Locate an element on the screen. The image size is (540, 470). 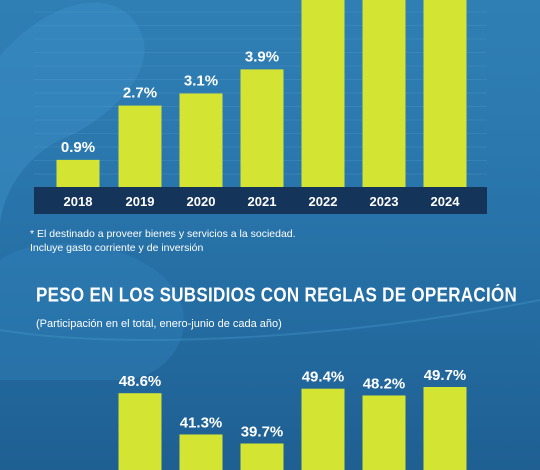
x-axis-tick-labels: 2018 2019 2020 2021 2022 2023 2024 is located at coordinates (262, 201).